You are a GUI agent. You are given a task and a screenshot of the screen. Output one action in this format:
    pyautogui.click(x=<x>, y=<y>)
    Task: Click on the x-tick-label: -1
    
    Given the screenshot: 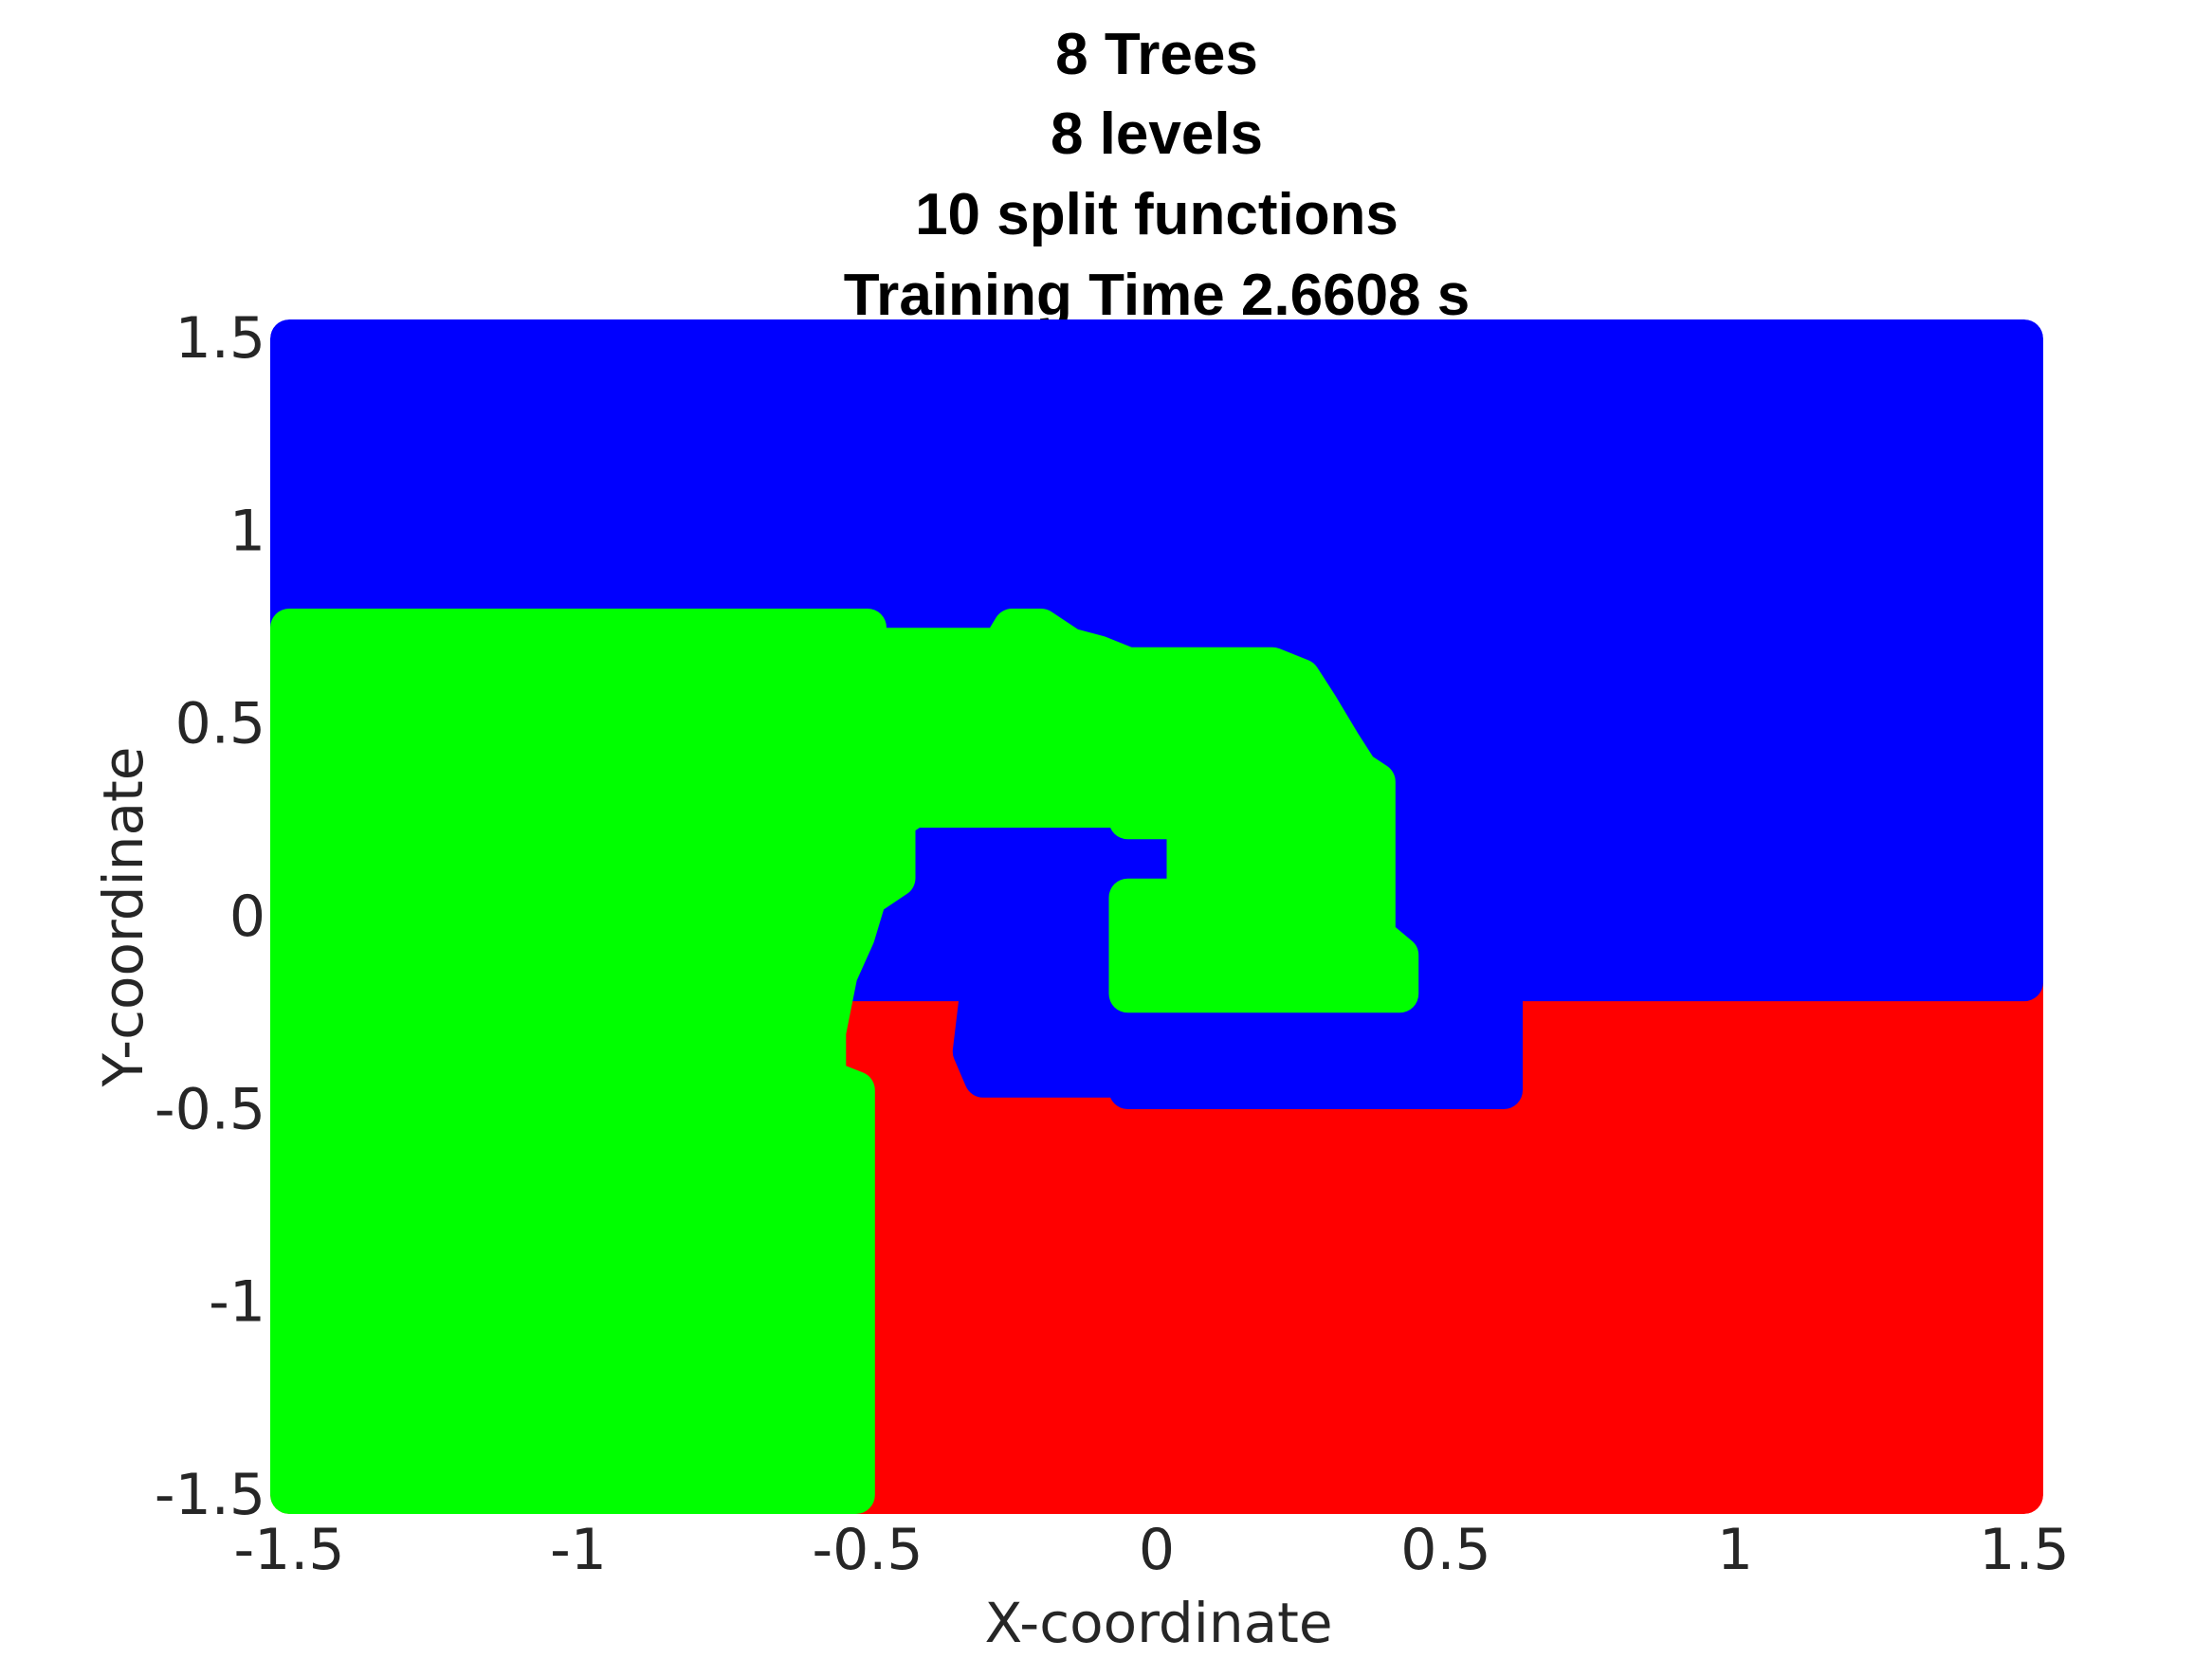 What is the action you would take?
    pyautogui.click(x=578, y=1550)
    